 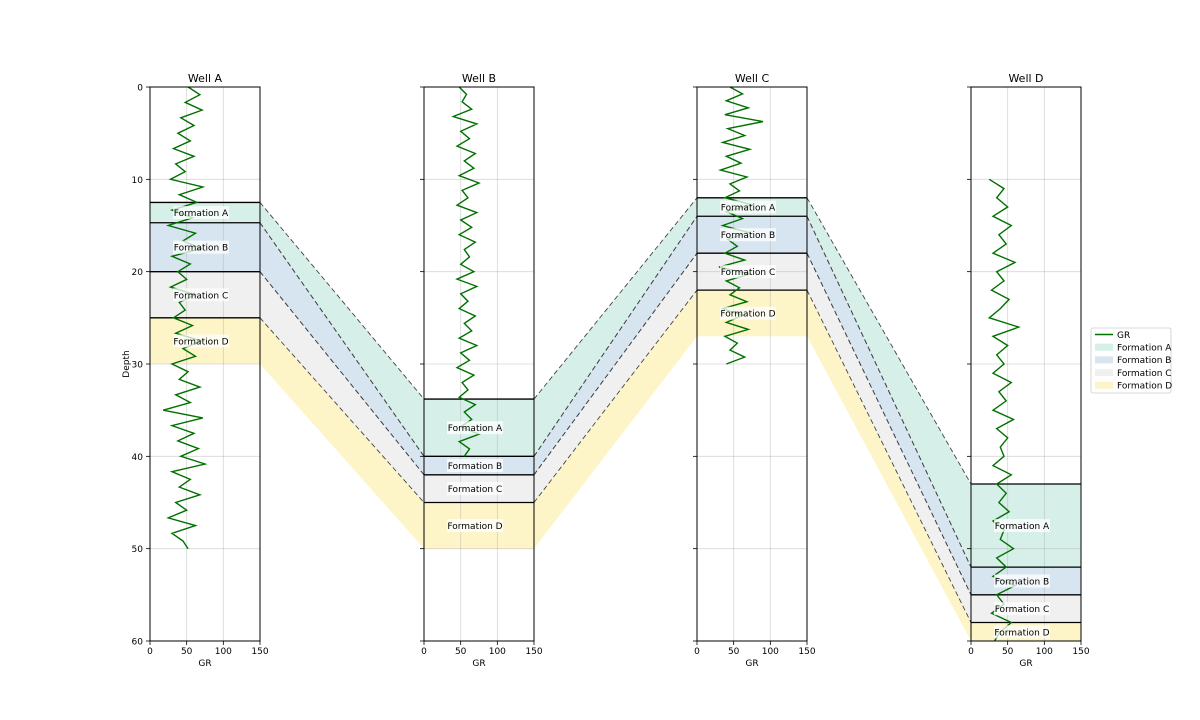 I want to click on y-axis-label: Depth, so click(x=127, y=363).